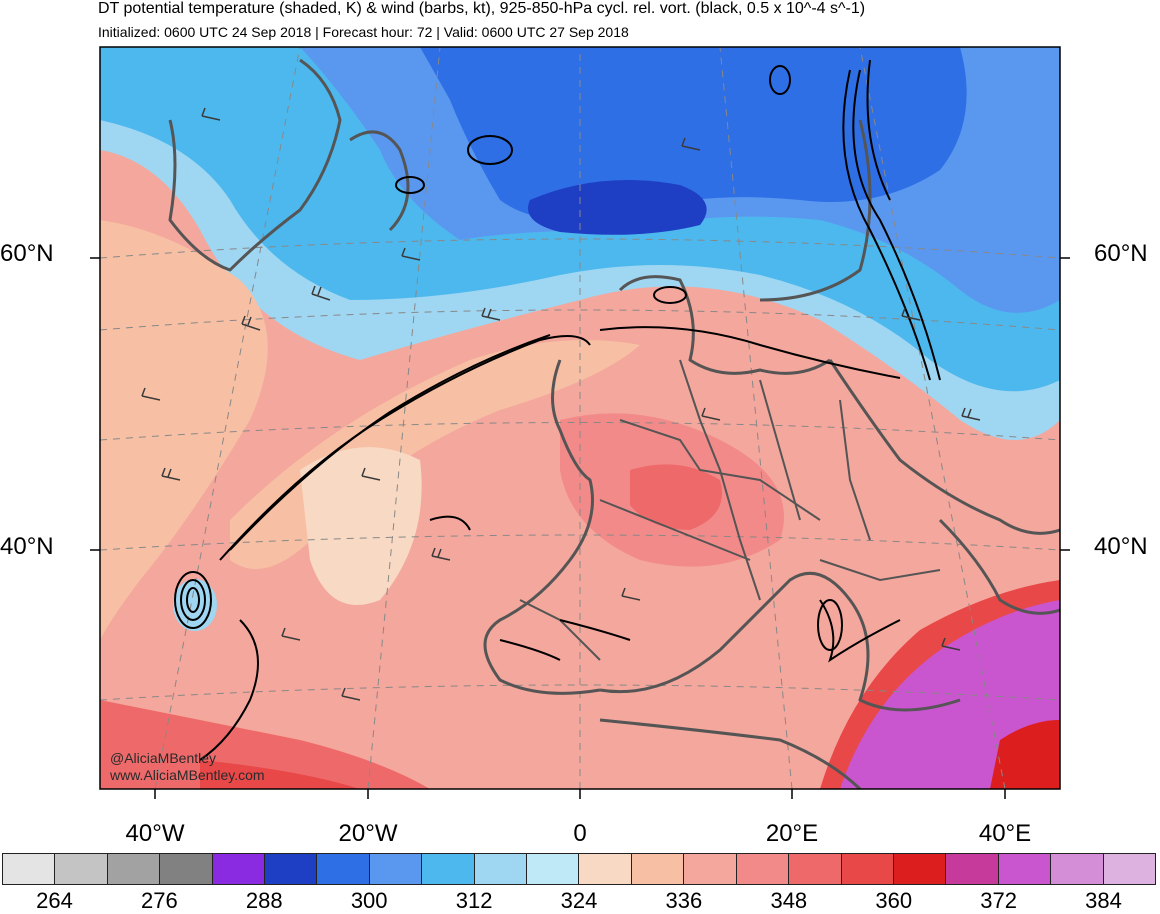  I want to click on lat-label-60n-right: 60°N, so click(1121, 253).